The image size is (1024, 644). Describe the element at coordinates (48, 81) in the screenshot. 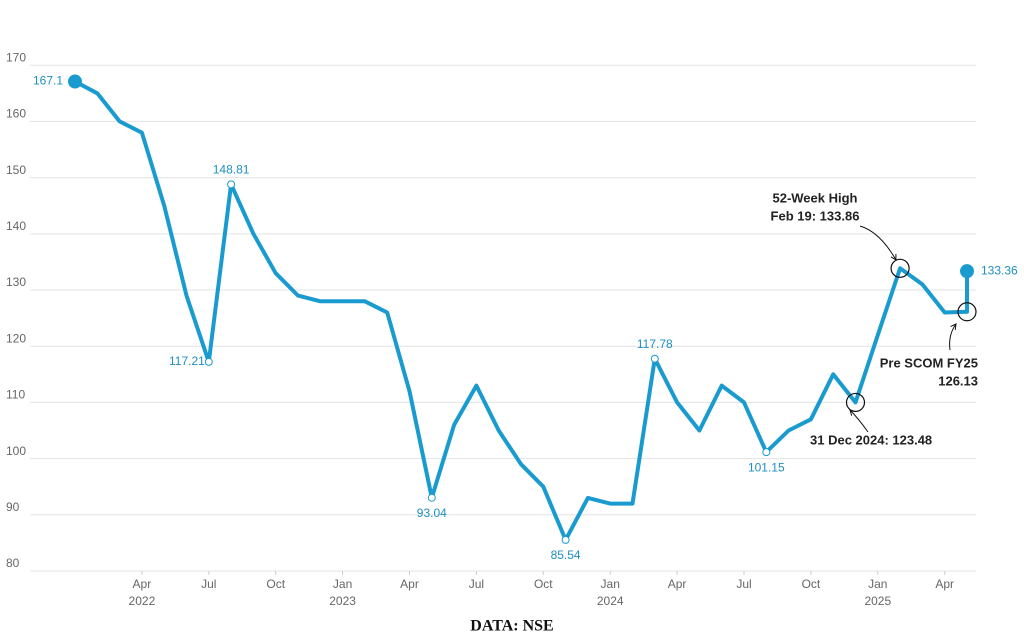

I see `point-label: 167.1` at that location.